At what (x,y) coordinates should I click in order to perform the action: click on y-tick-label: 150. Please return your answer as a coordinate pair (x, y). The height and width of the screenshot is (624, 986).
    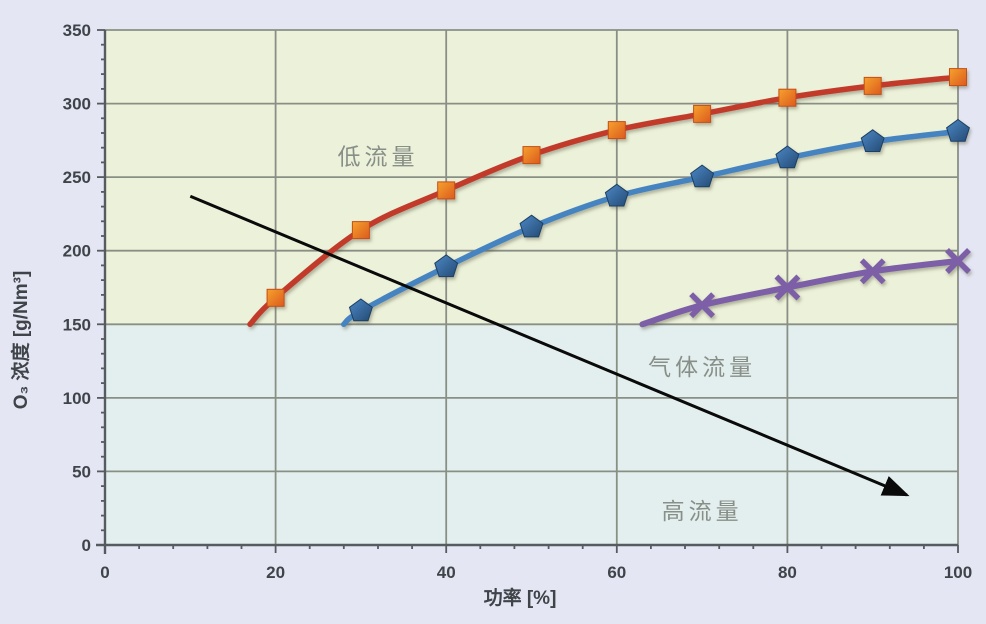
    Looking at the image, I should click on (77, 324).